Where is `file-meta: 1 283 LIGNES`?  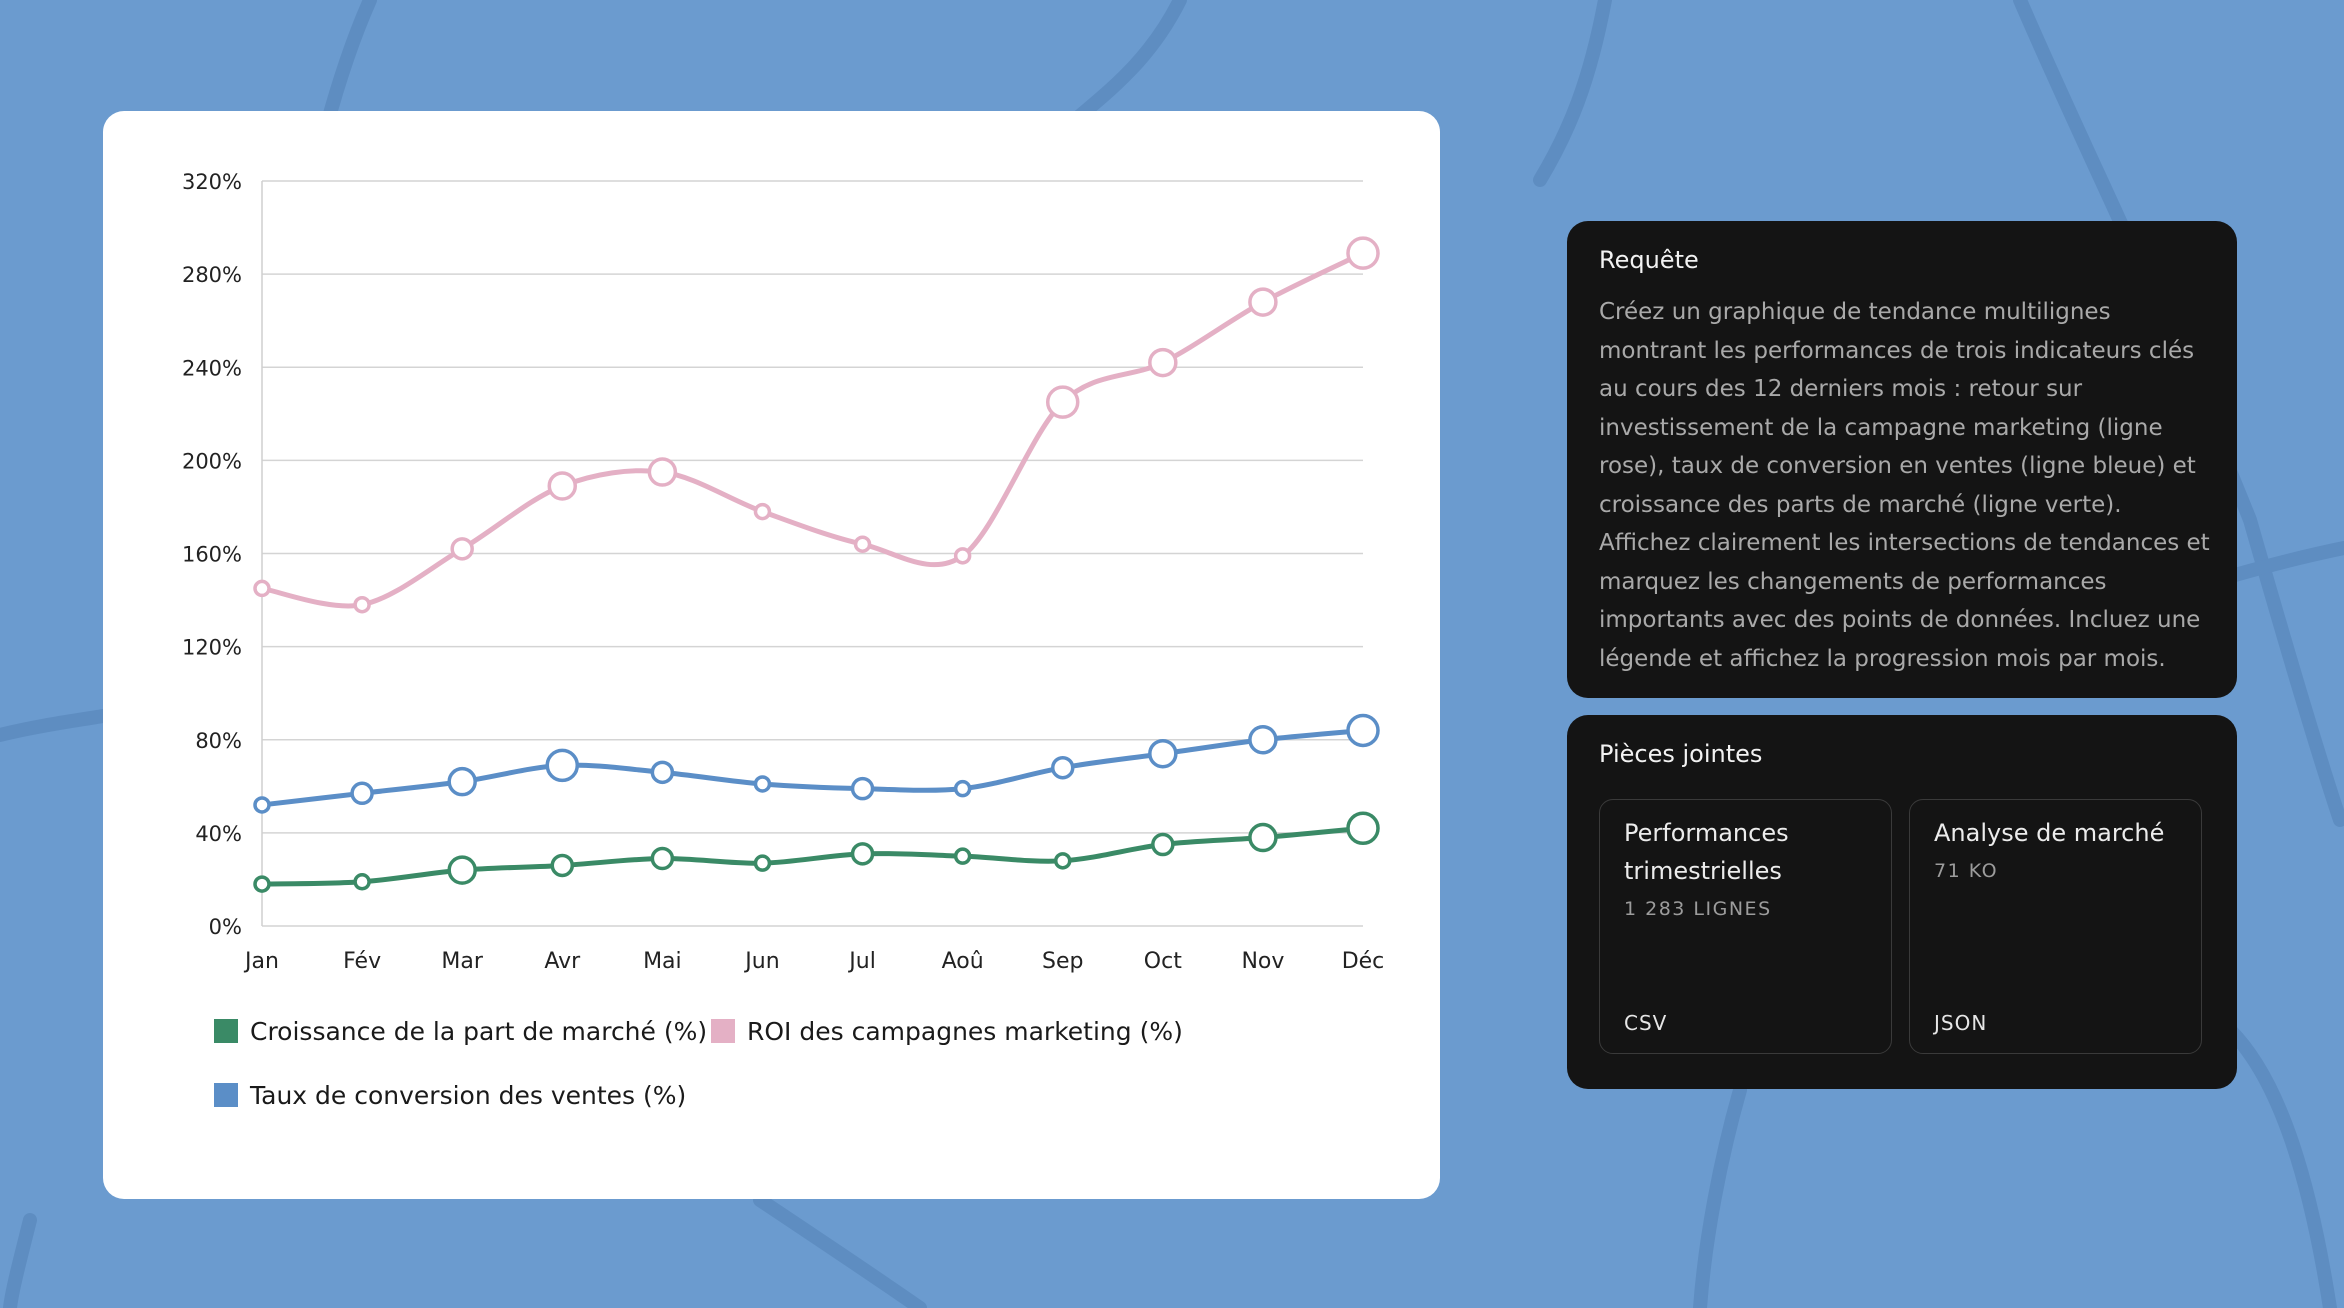 file-meta: 1 283 LIGNES is located at coordinates (1698, 909).